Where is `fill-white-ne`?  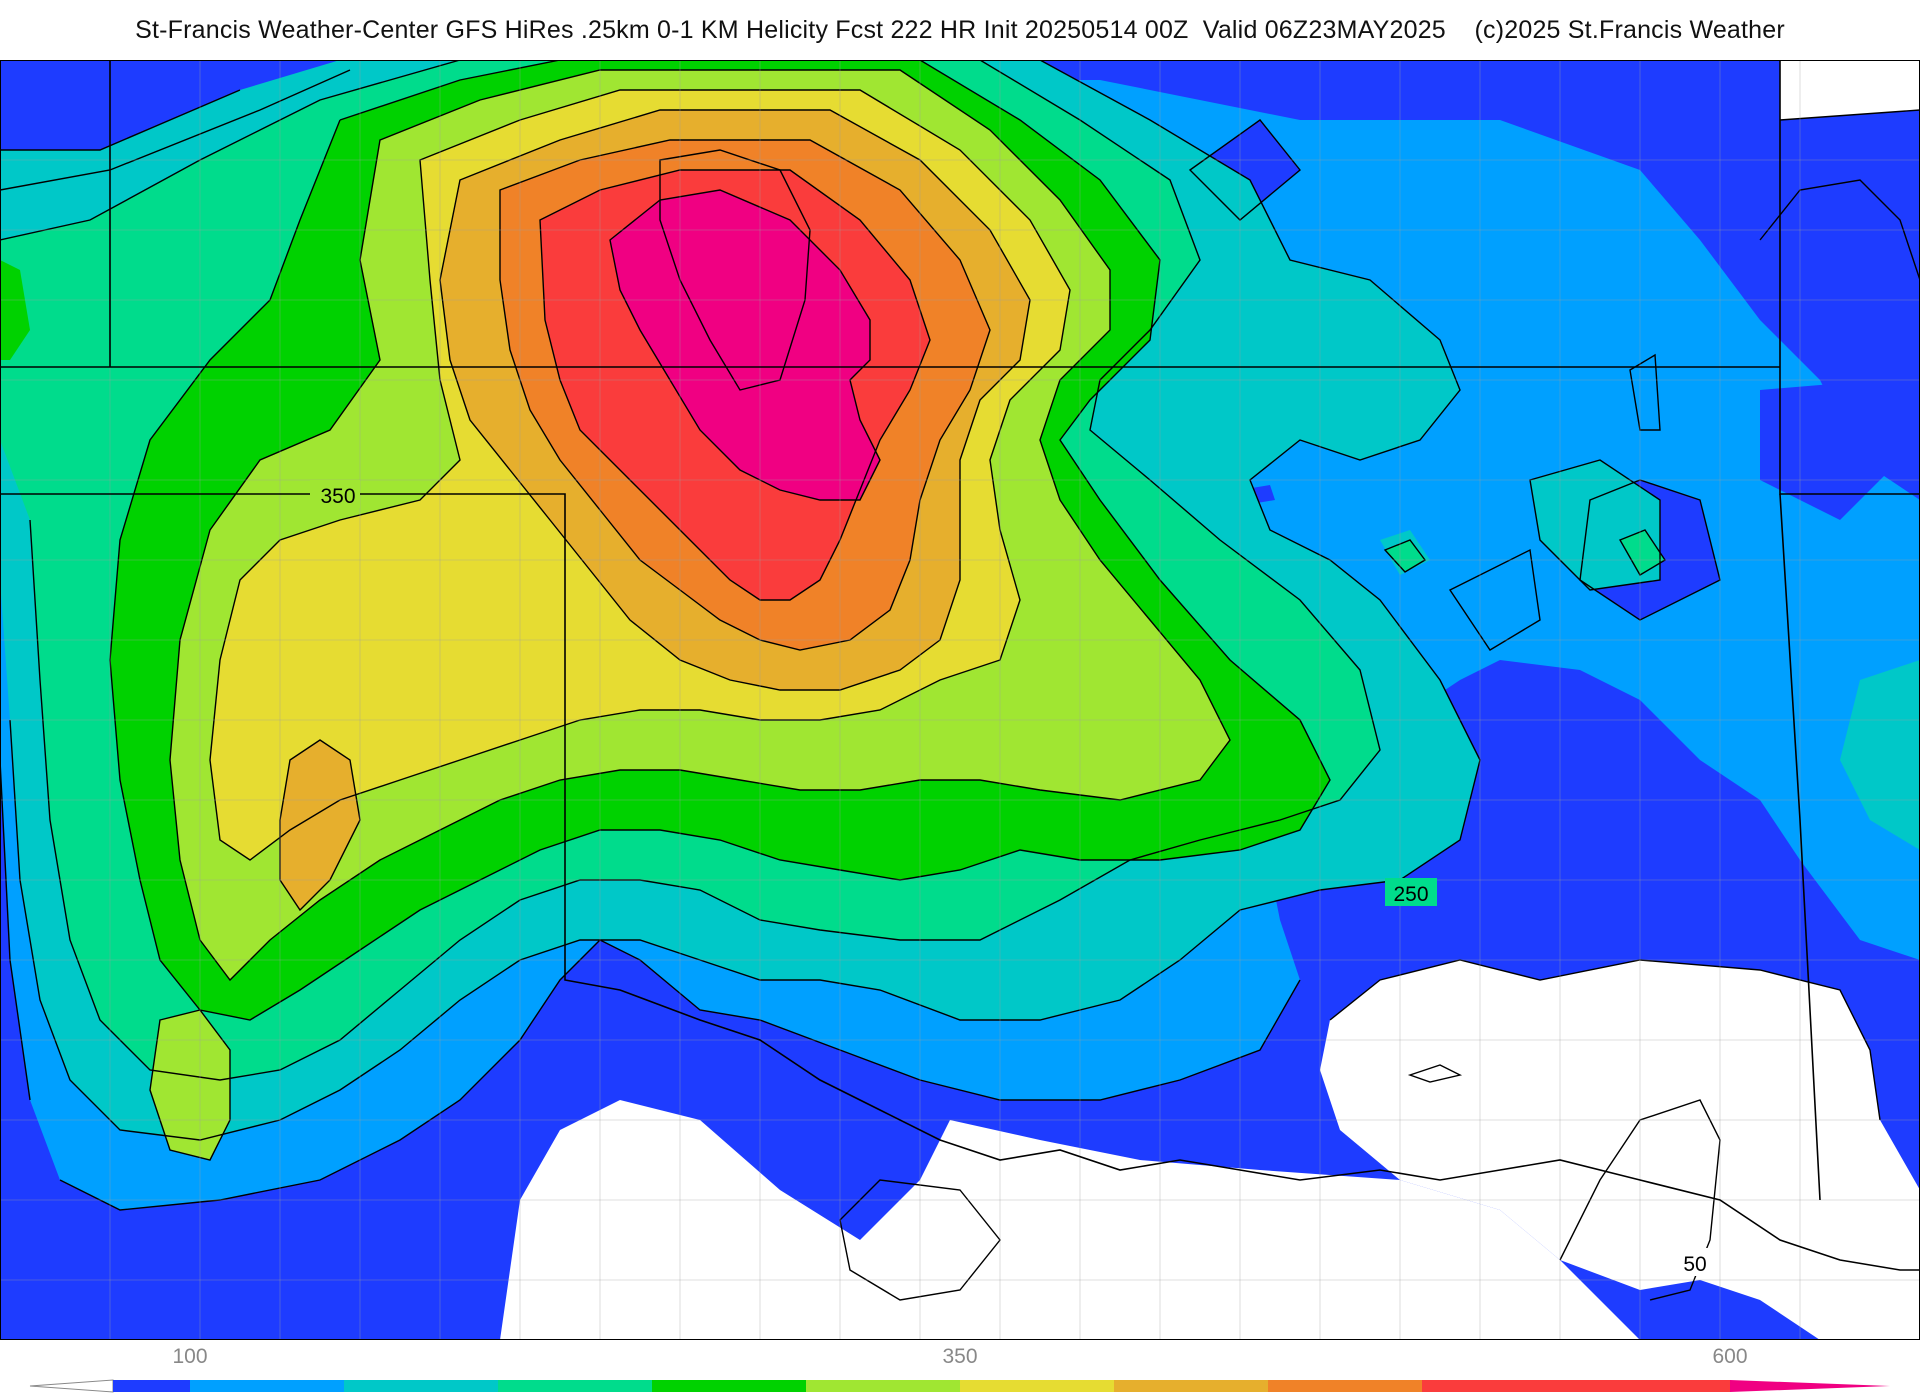
fill-white-ne is located at coordinates (1850, 90).